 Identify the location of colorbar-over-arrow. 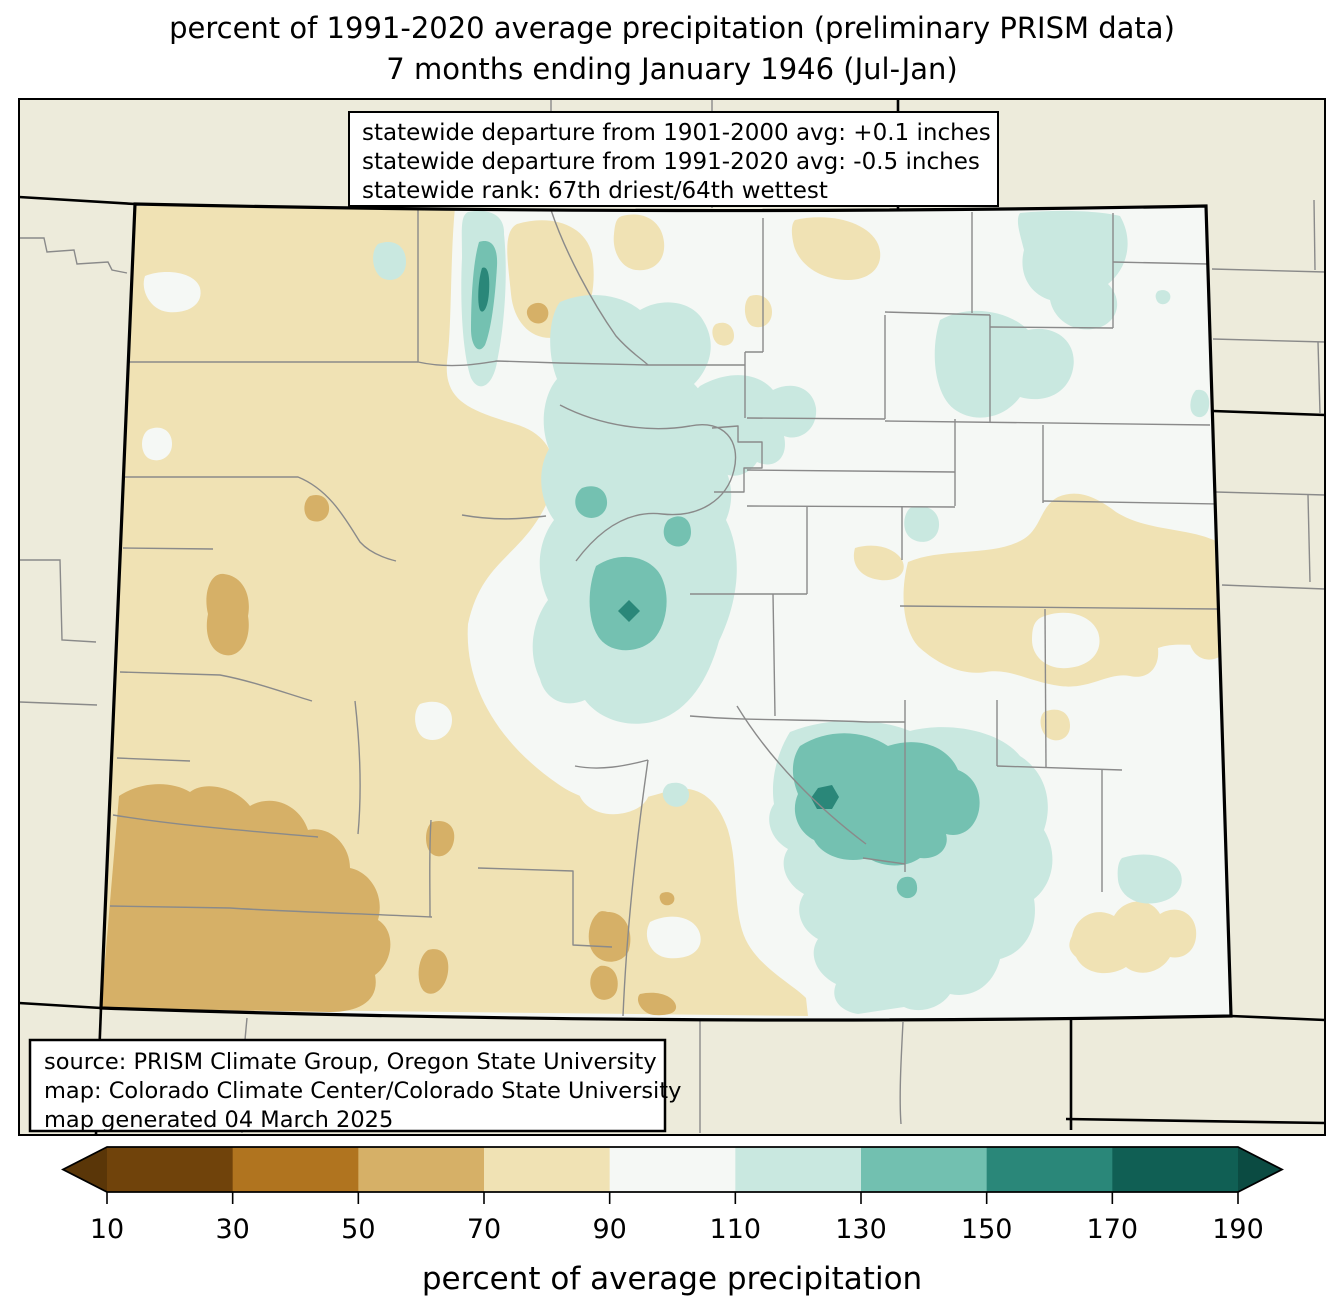
(1260, 1169).